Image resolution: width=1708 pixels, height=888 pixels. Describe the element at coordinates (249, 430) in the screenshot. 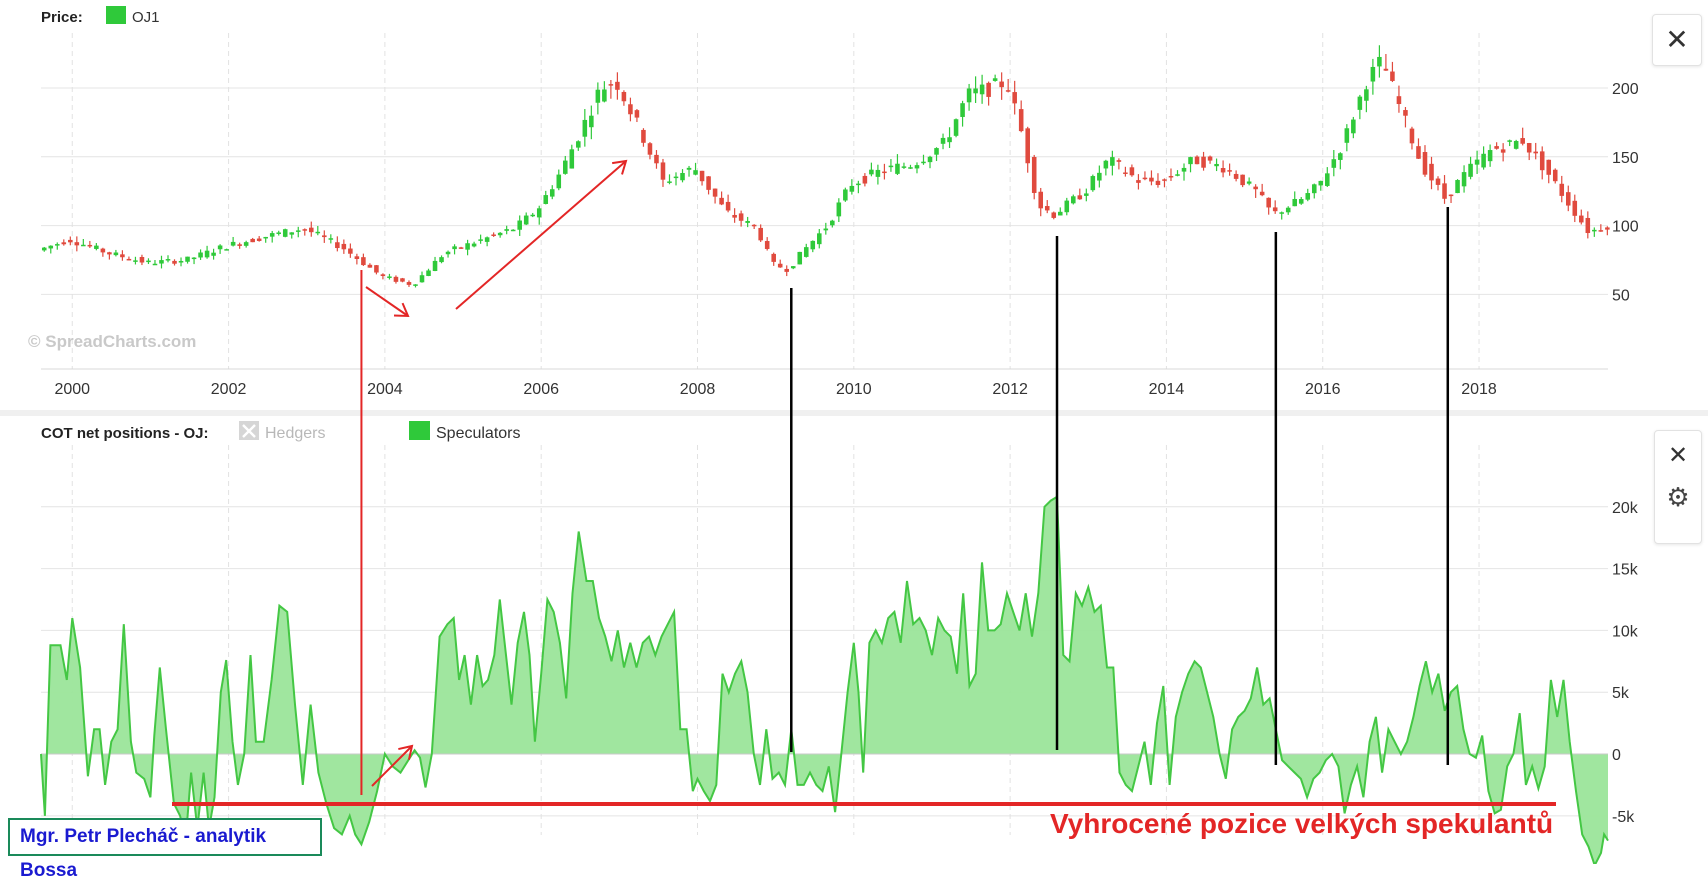

I see `hedgers-legend-swatch` at that location.